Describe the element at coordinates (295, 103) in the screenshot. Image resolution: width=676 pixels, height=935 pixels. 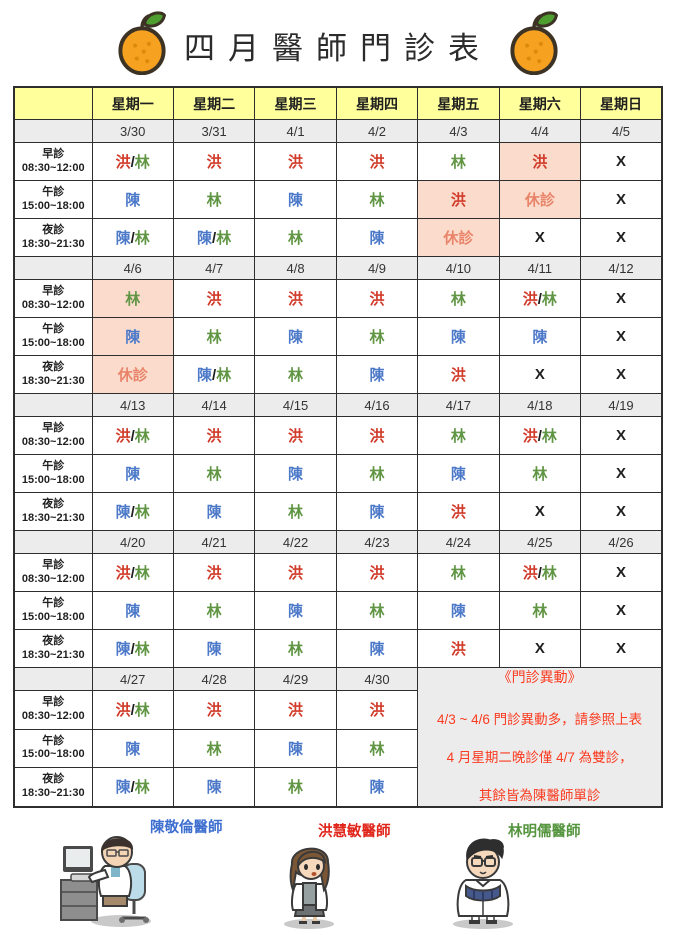
I see `weekday-header: 星期三` at that location.